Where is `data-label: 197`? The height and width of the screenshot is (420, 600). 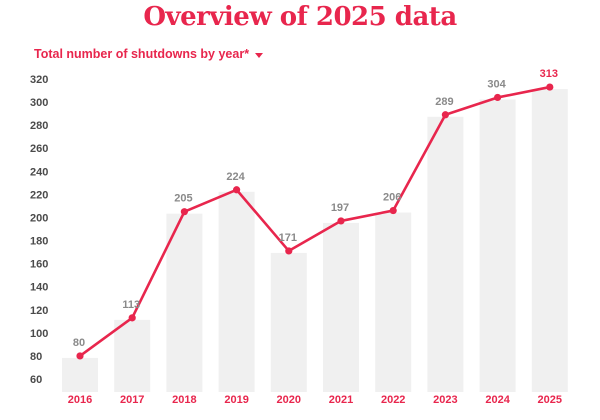 data-label: 197 is located at coordinates (340, 208).